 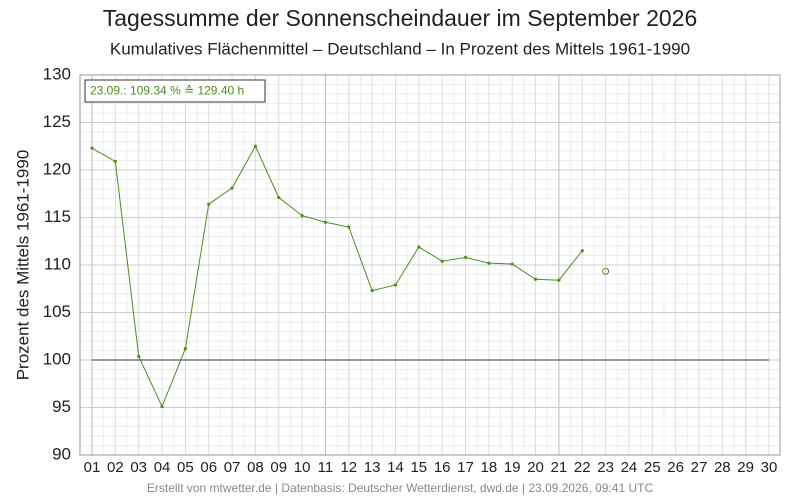 I want to click on x-tick-label: 11, so click(x=326, y=467).